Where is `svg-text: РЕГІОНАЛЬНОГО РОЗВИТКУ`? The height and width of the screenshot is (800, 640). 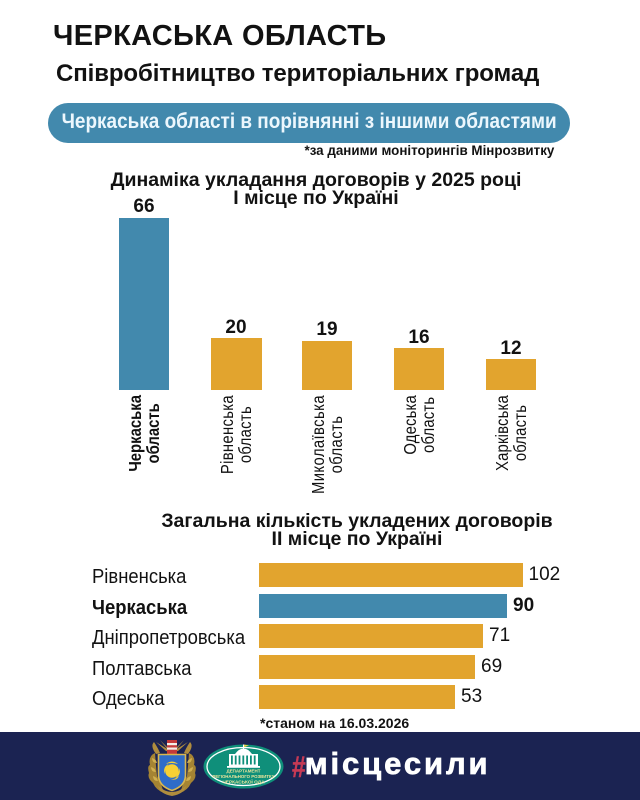
svg-text: РЕГІОНАЛЬНОГО РОЗВИТКУ is located at coordinates (244, 777).